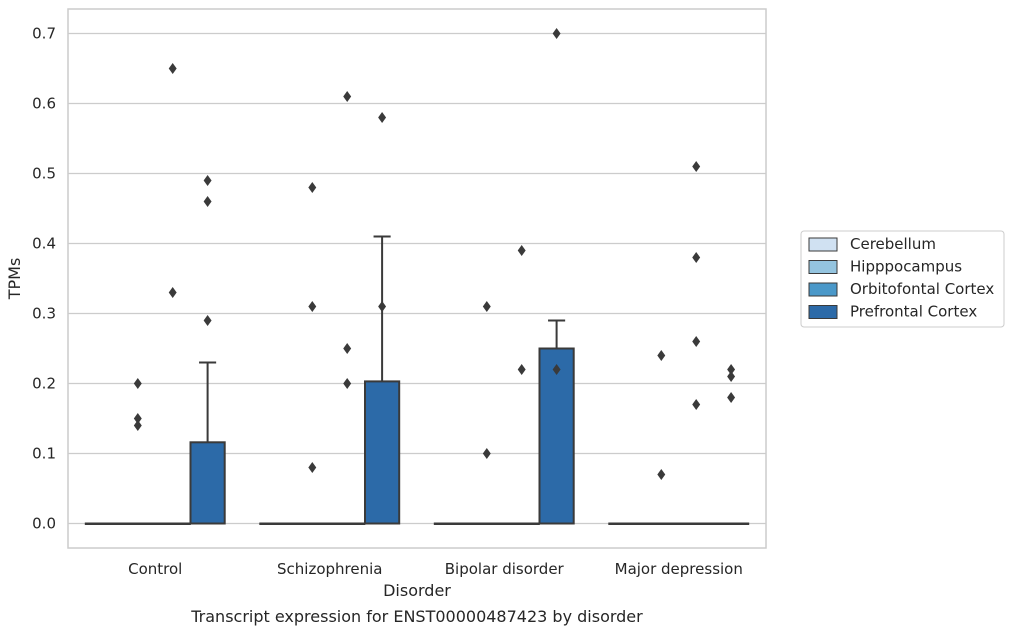 The height and width of the screenshot is (634, 1014). What do you see at coordinates (922, 289) in the screenshot?
I see `legend-label: Orbitofontal Cortex` at bounding box center [922, 289].